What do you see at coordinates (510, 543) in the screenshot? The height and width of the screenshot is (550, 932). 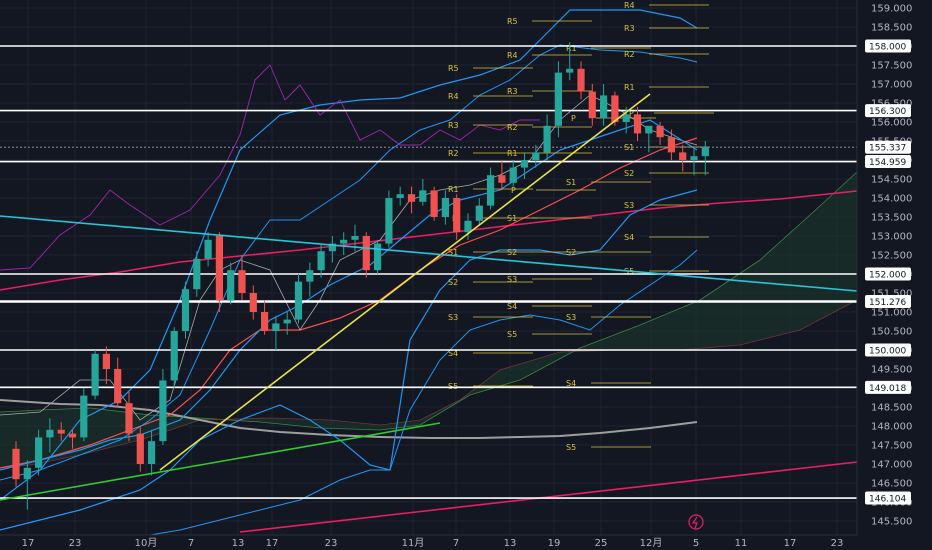 I see `time-tick-label: 13` at bounding box center [510, 543].